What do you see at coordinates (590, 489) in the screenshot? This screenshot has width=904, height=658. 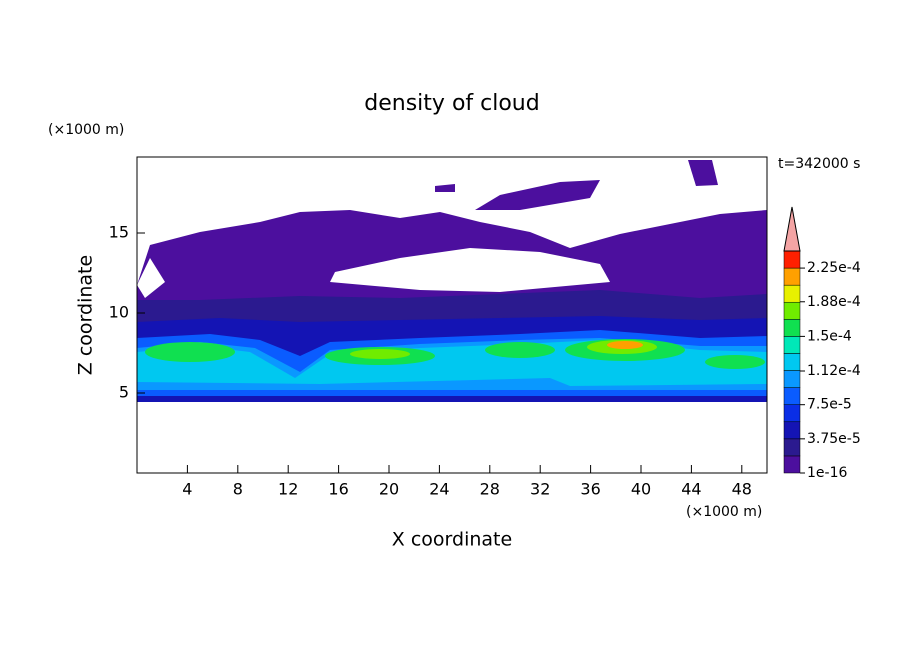 I see `x-tick-label: 36` at bounding box center [590, 489].